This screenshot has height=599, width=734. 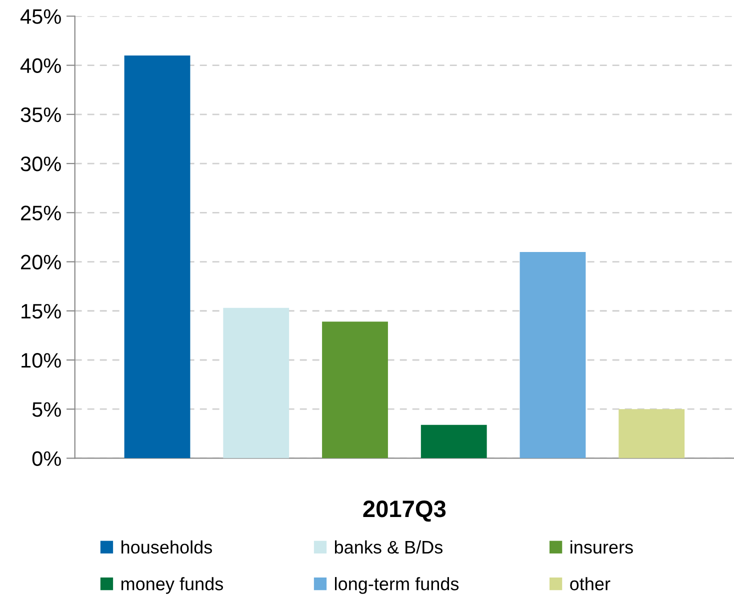 What do you see at coordinates (40, 16) in the screenshot?
I see `y-tick-label: 45%` at bounding box center [40, 16].